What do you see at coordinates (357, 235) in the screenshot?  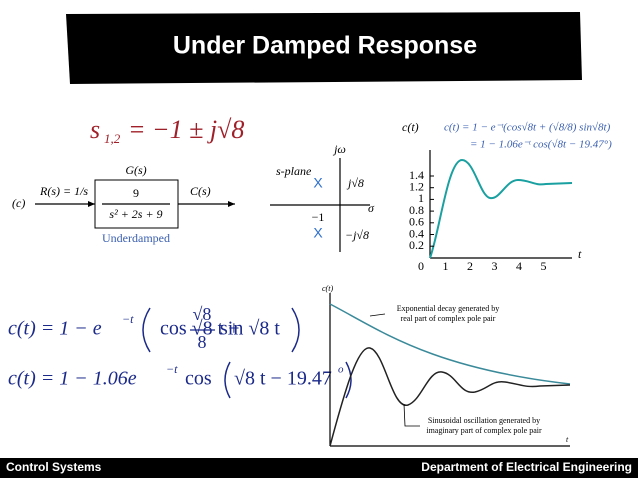 I see `lower-pole: −j√8` at bounding box center [357, 235].